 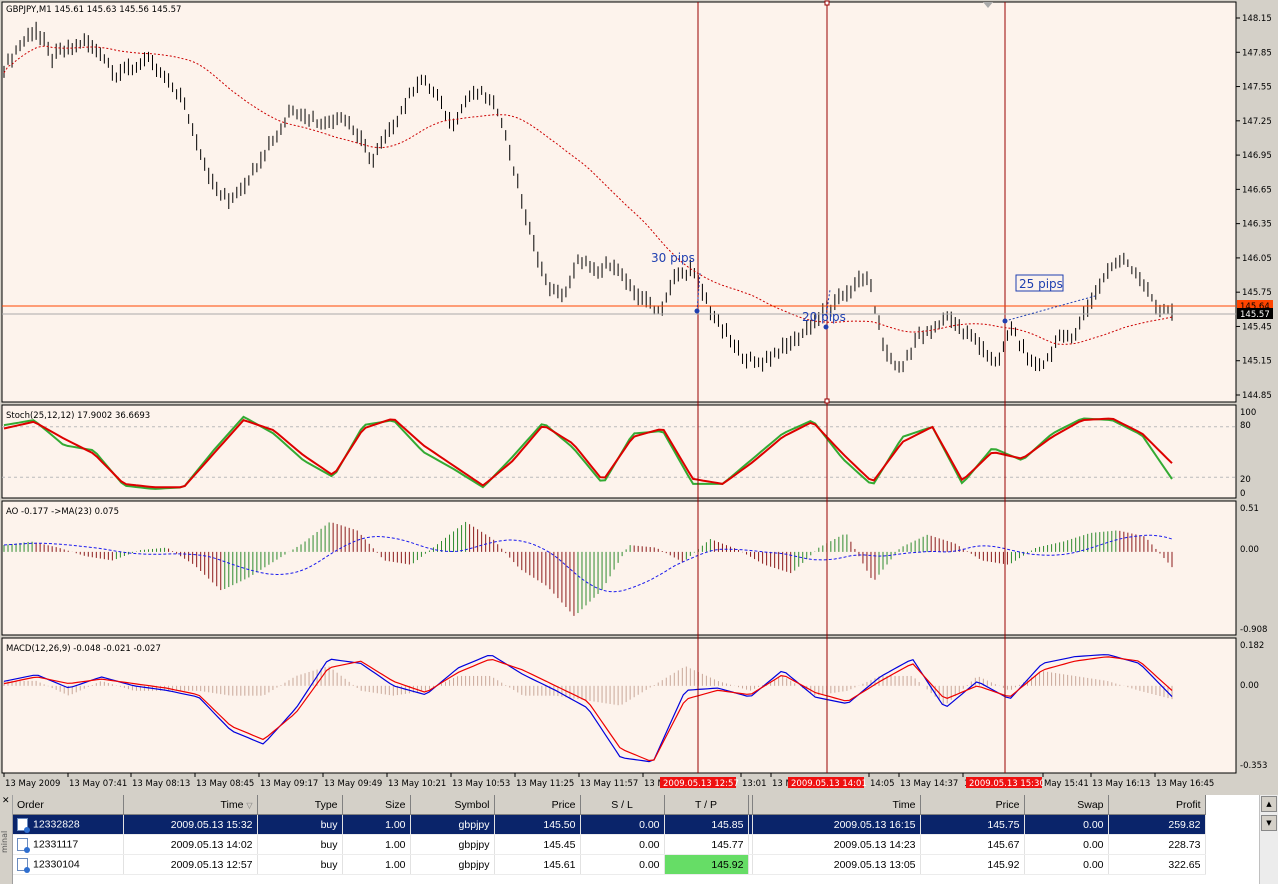 I want to click on ao-tick-min: -0.908, so click(x=1253, y=630).